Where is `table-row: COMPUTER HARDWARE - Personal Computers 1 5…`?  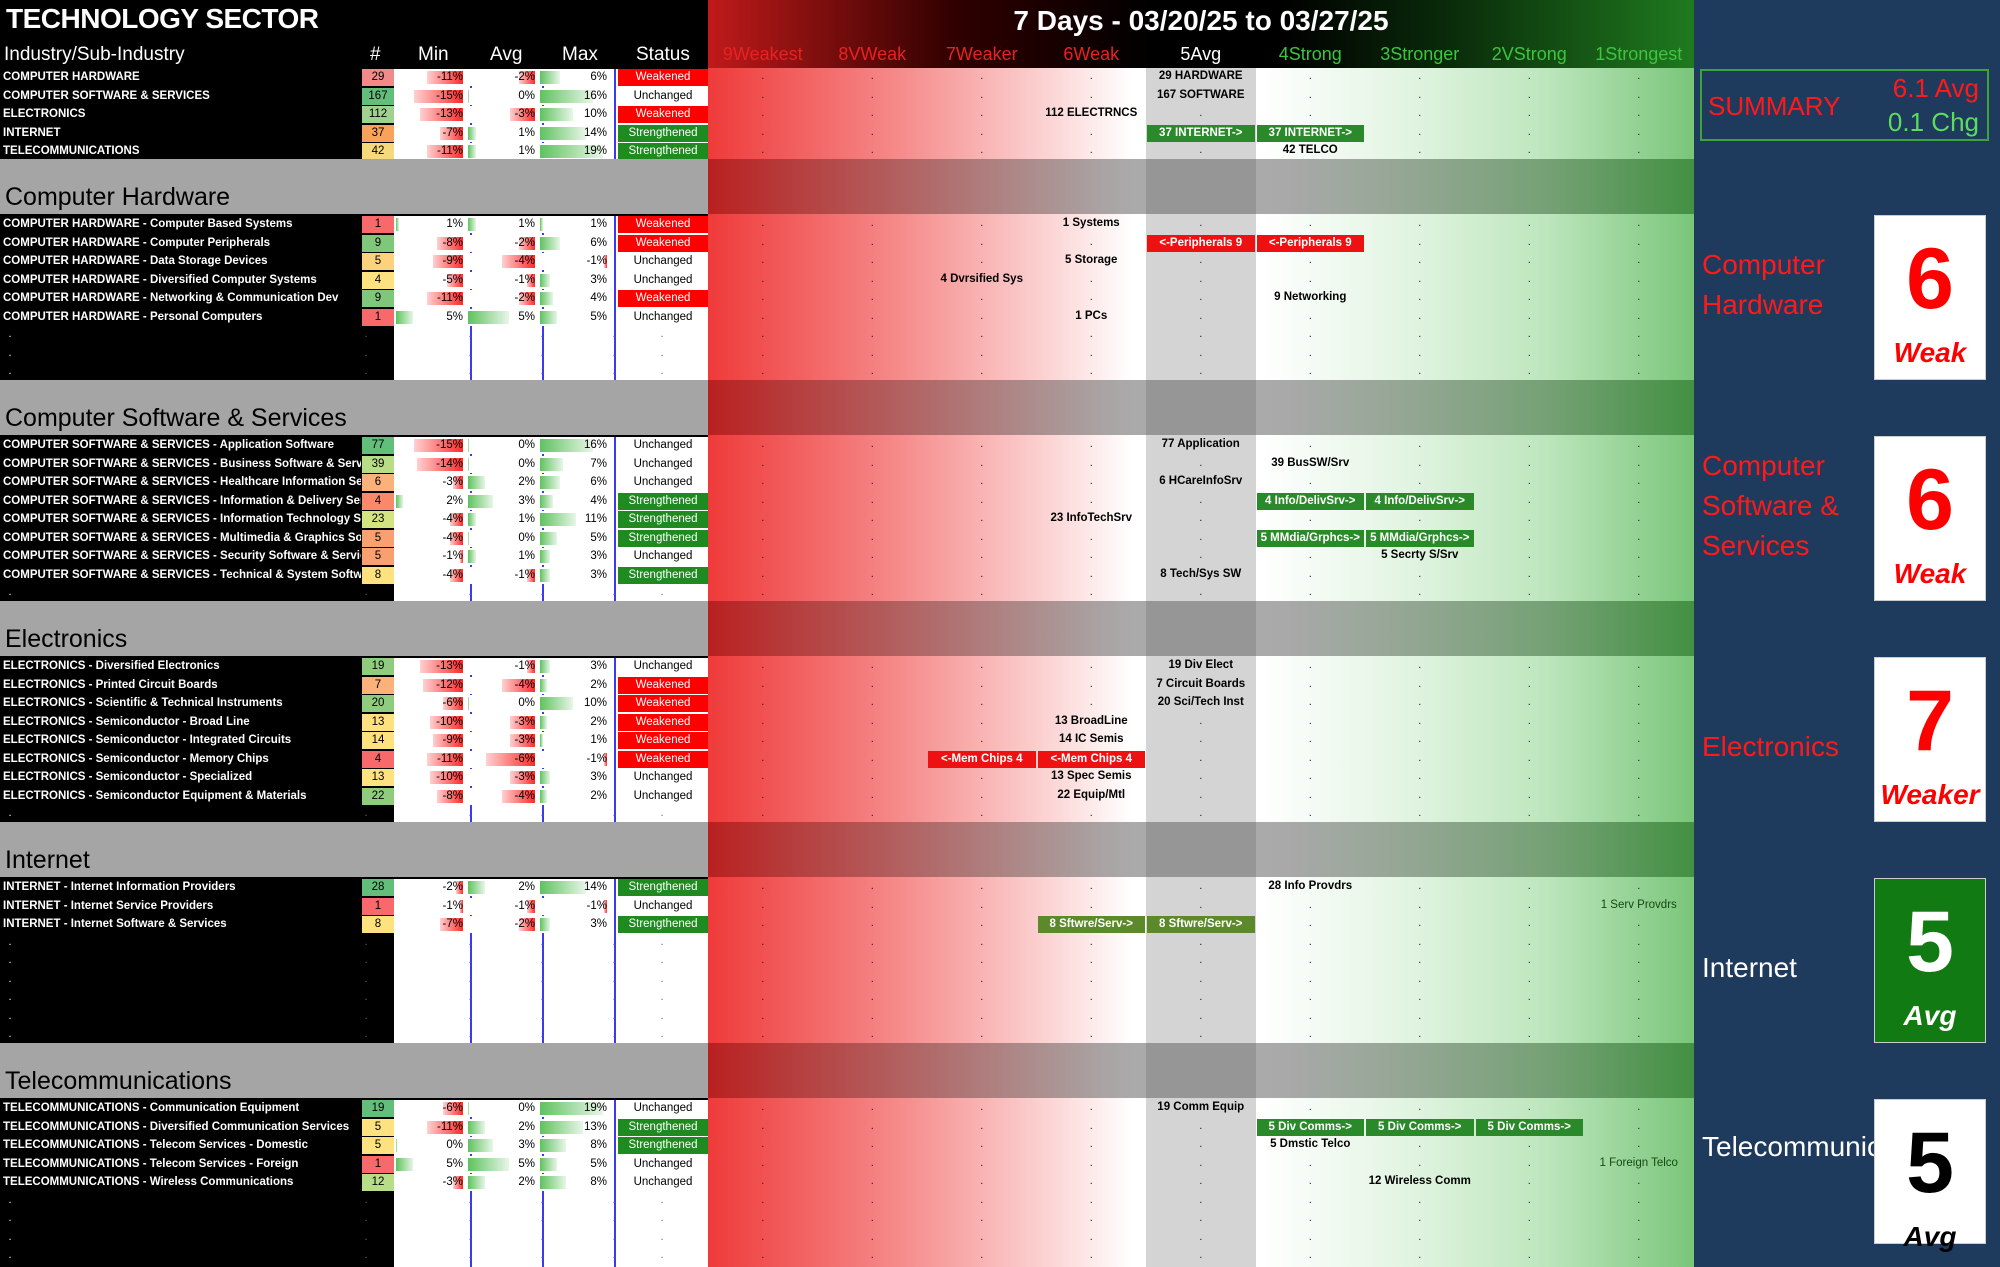 table-row: COMPUTER HARDWARE - Personal Computers 1 5… is located at coordinates (847, 318).